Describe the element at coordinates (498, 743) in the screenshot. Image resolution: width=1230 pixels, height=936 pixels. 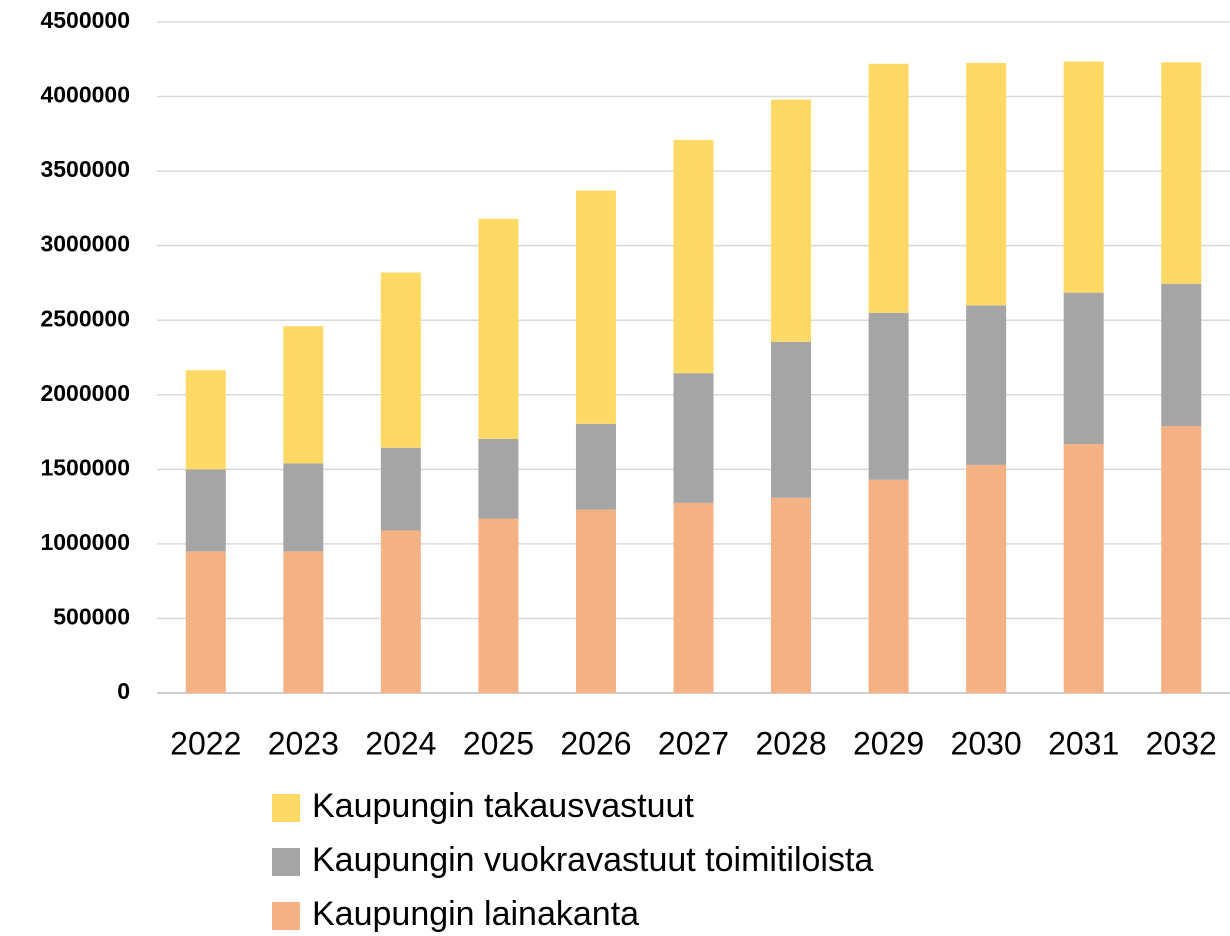
I see `x-tick-label: 2025` at that location.